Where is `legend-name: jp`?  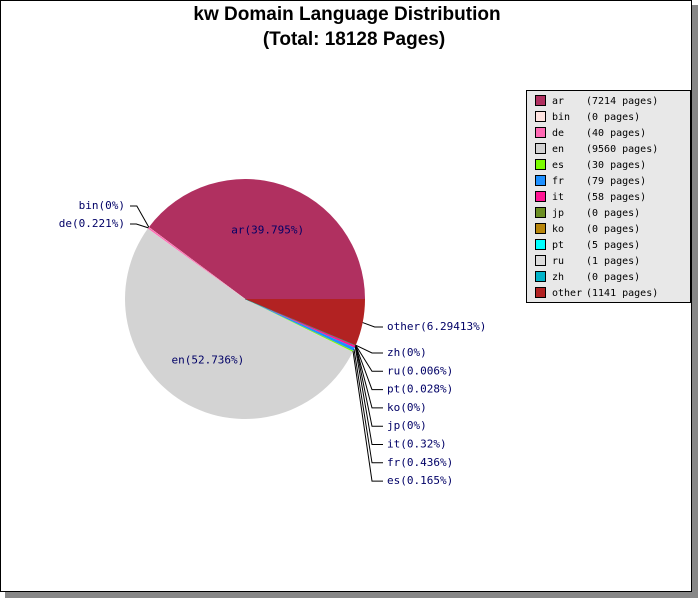 legend-name: jp is located at coordinates (558, 213).